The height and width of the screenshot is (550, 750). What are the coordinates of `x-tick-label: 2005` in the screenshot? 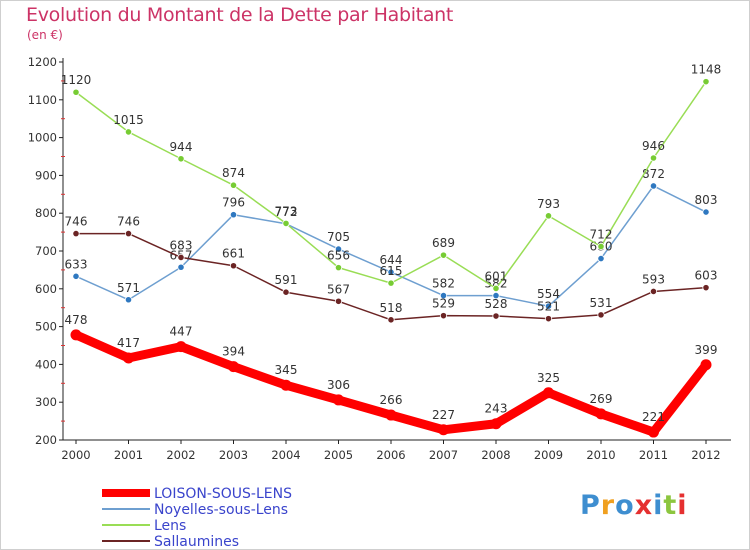 It's located at (338, 455).